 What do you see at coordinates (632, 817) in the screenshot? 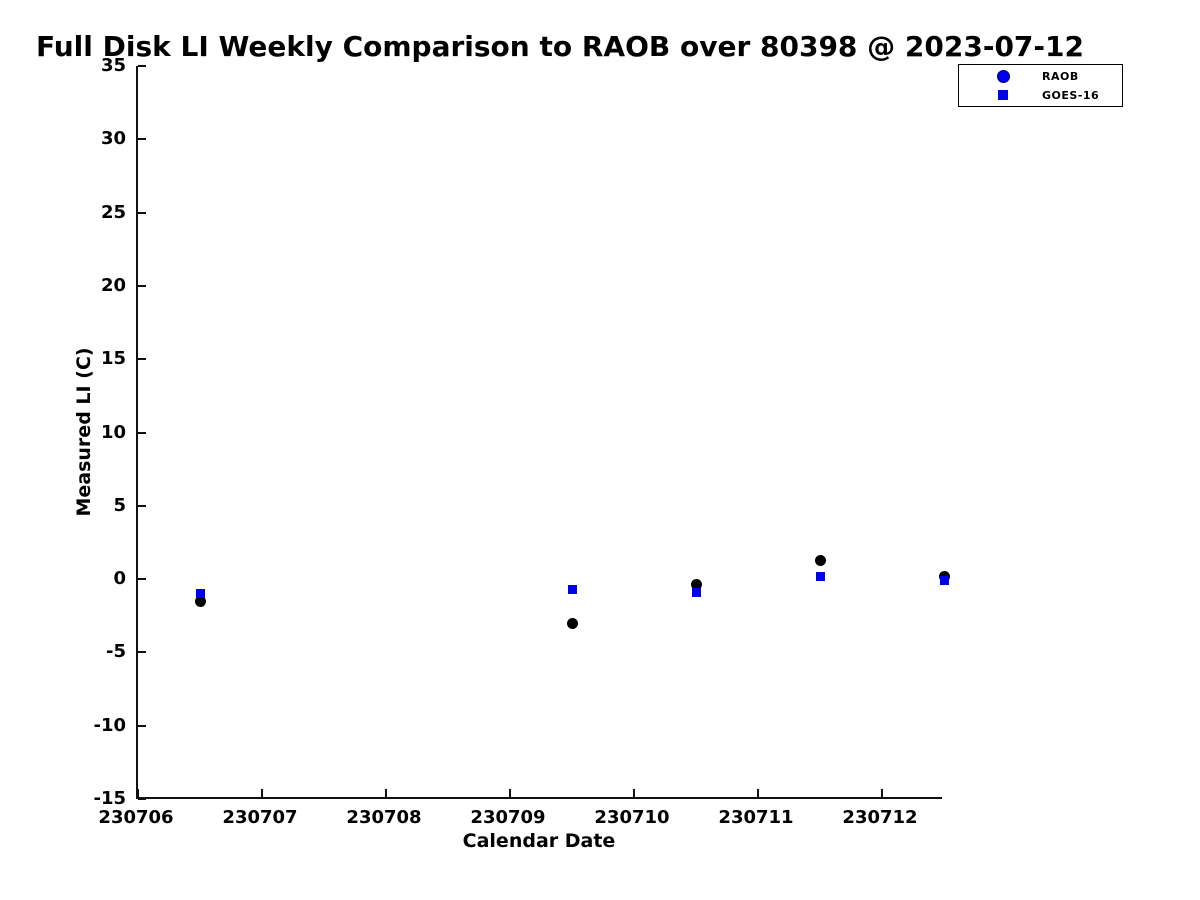
I see `x-tick-label: 230710` at bounding box center [632, 817].